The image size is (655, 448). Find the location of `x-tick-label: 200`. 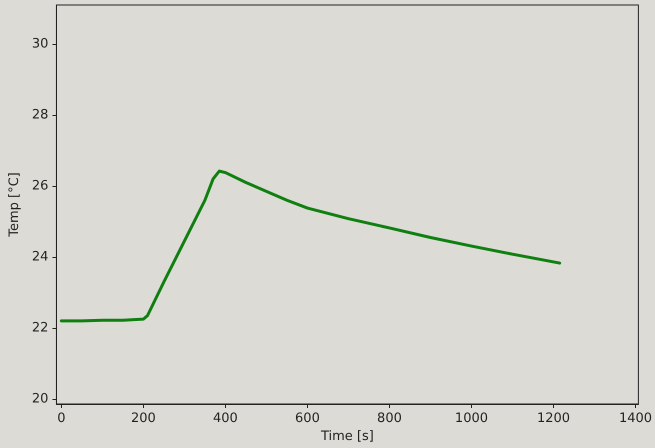

x-tick-label: 200 is located at coordinates (143, 418).